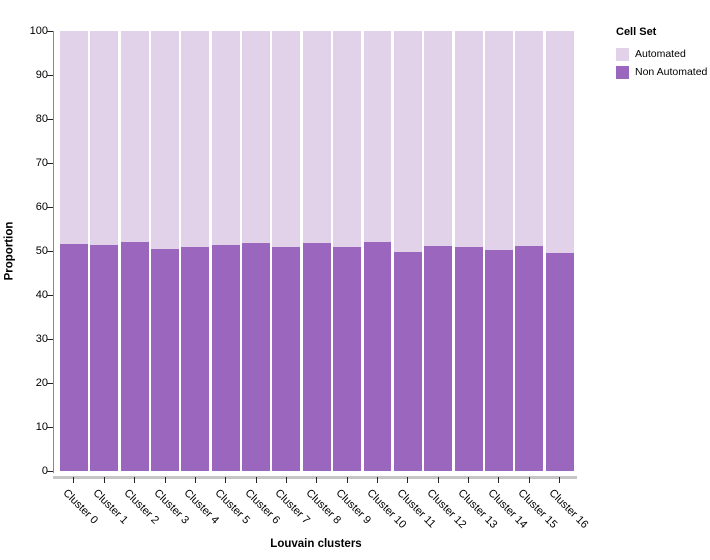 The width and height of the screenshot is (710, 560). Describe the element at coordinates (44, 470) in the screenshot. I see `y-tick-label-0: 0` at that location.